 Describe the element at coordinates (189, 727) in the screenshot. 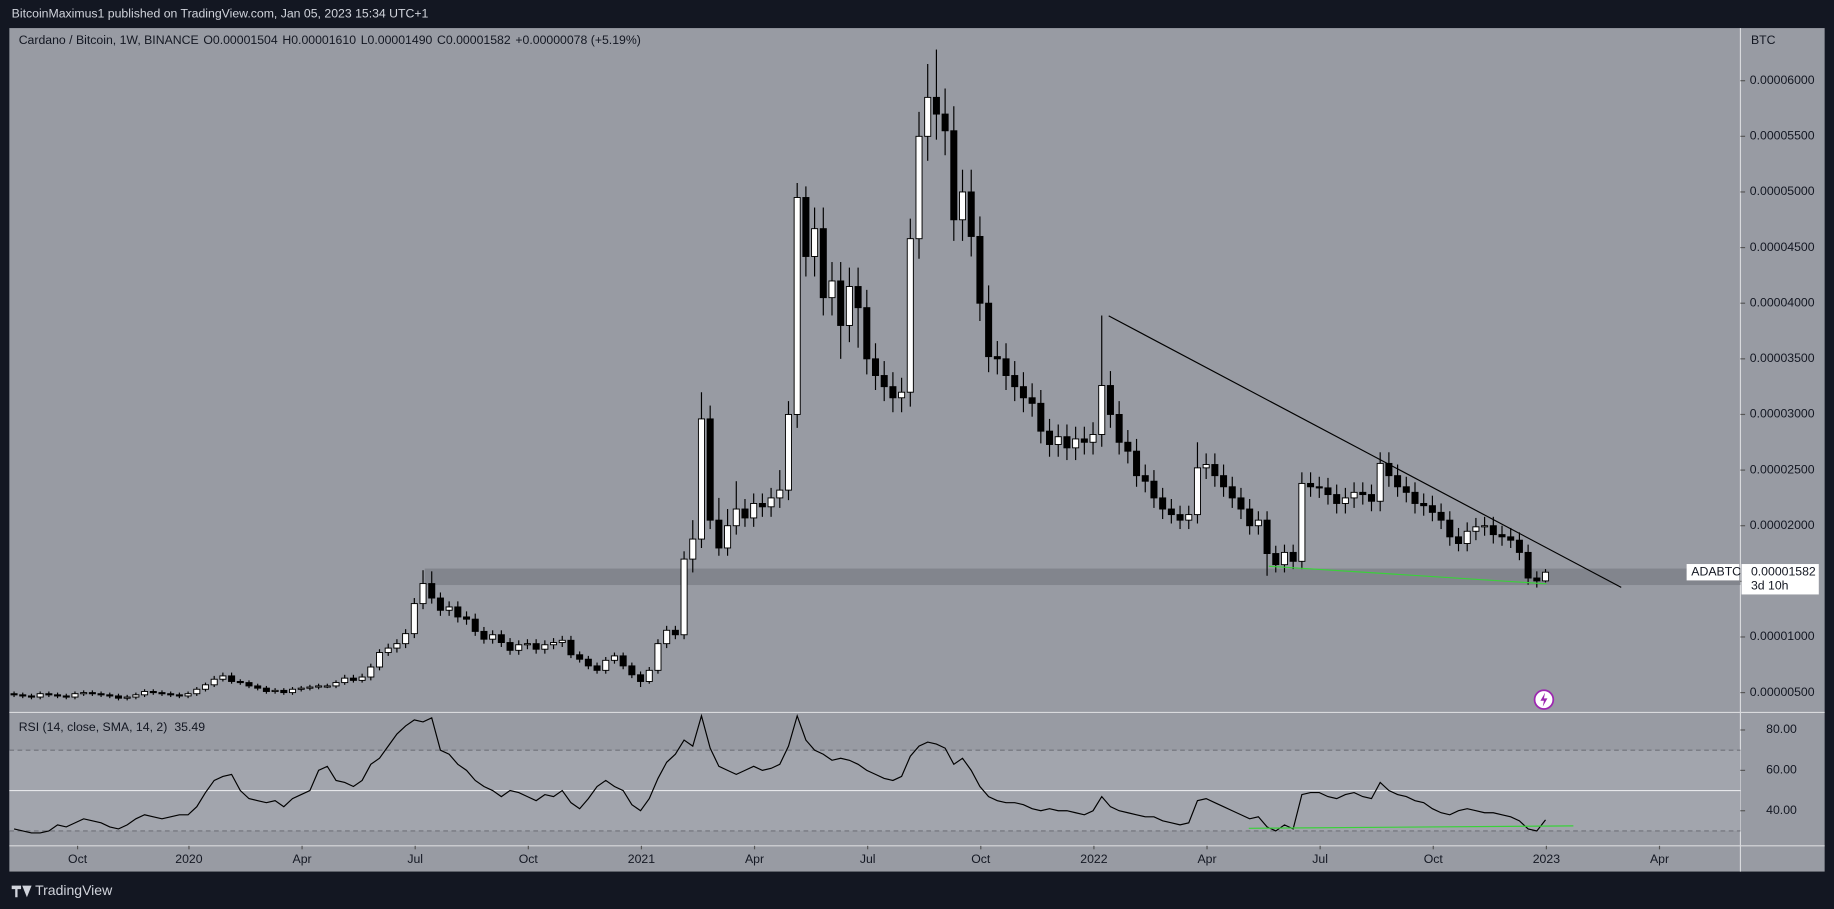

I see `indicator-value: 35.49` at that location.